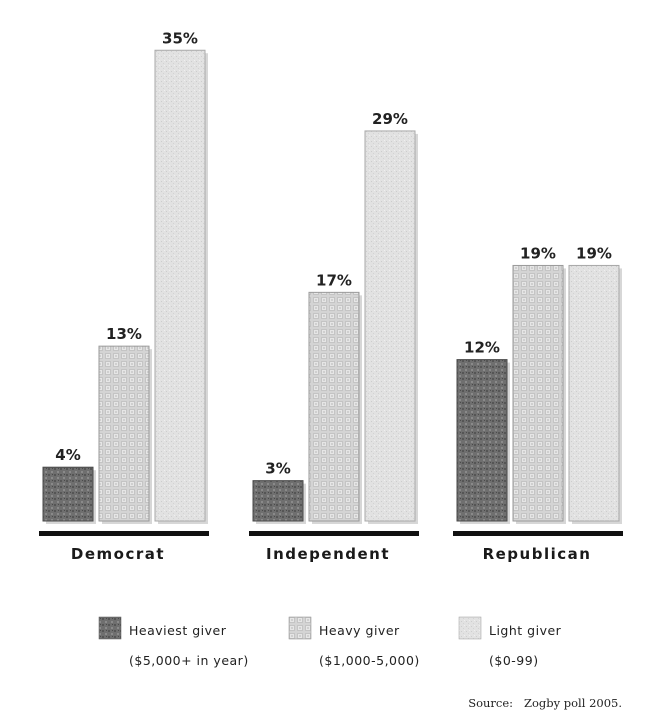 The height and width of the screenshot is (718, 653). I want to click on bar-independent-heaviest, so click(278, 501).